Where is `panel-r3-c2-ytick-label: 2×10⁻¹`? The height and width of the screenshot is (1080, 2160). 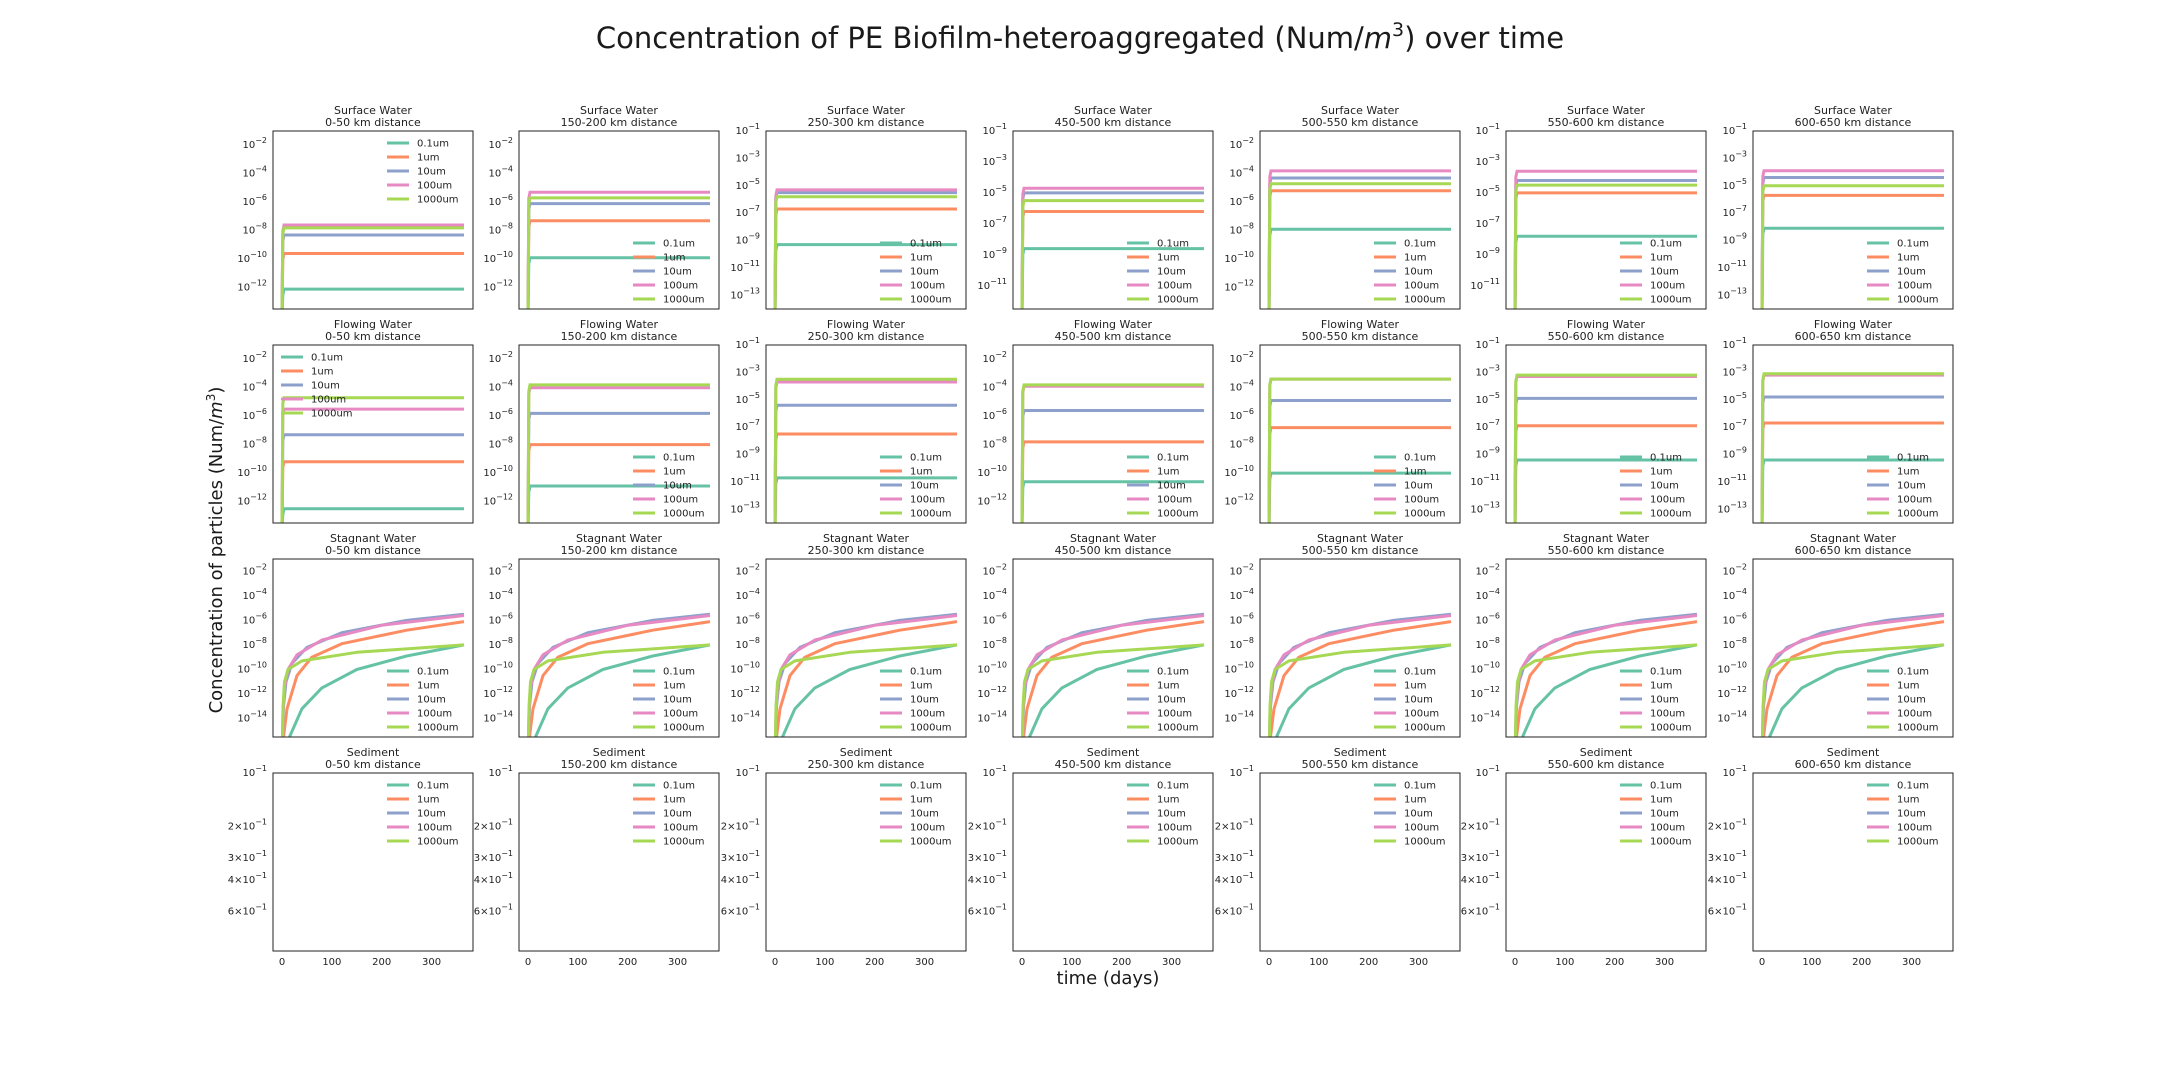
panel-r3-c2-ytick-label: 2×10⁻¹ is located at coordinates (740, 825).